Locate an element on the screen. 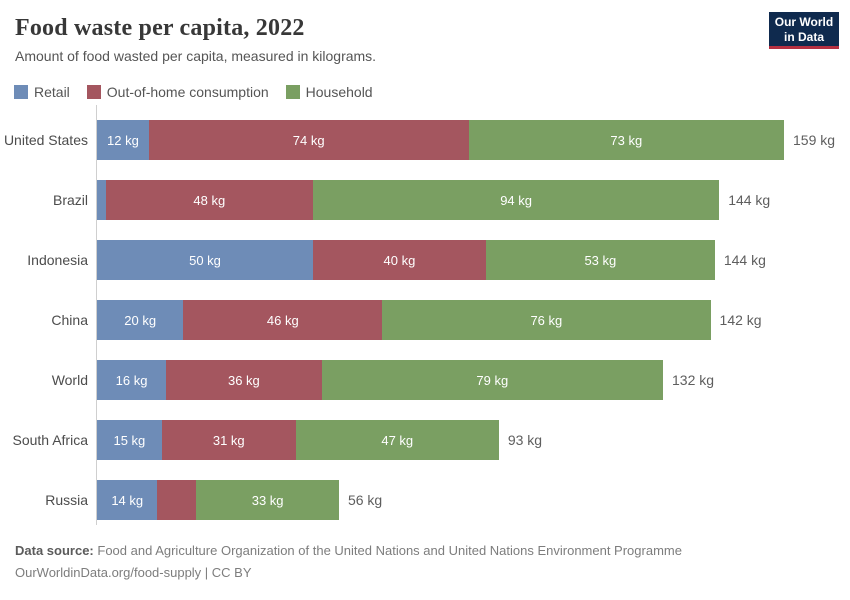 The image size is (850, 600). bar-total-label: 132 kg is located at coordinates (693, 380).